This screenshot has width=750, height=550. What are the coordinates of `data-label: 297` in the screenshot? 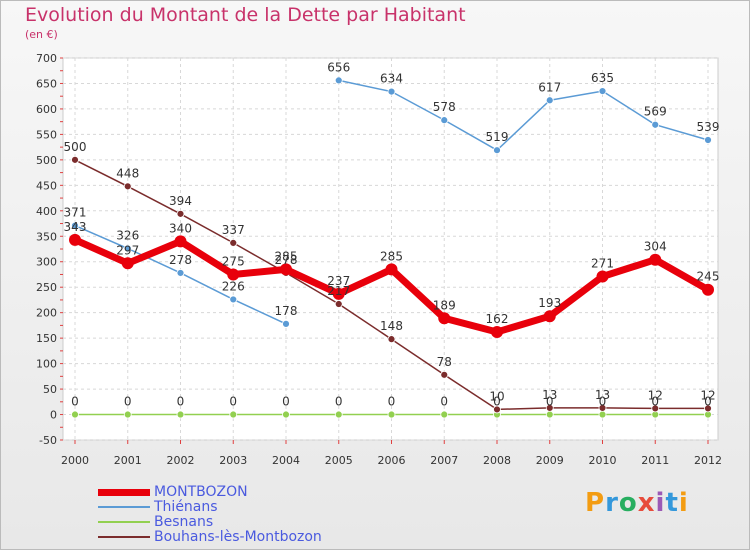 It's located at (127, 250).